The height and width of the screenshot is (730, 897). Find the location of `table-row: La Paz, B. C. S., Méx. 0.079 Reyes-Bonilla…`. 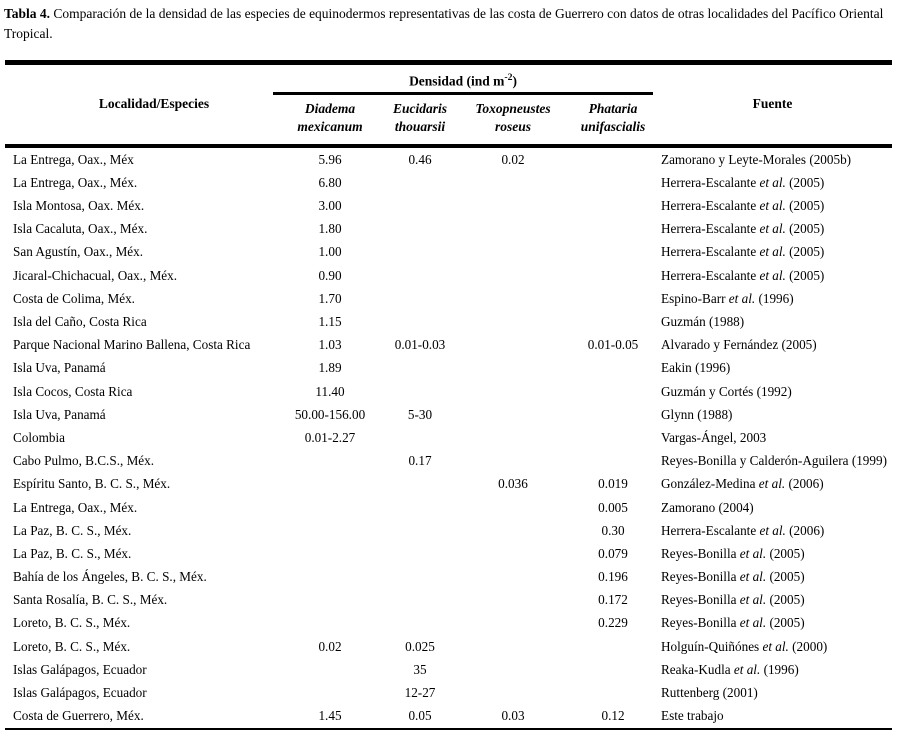

table-row: La Paz, B. C. S., Méx. 0.079 Reyes-Bonilla… is located at coordinates (448, 553).